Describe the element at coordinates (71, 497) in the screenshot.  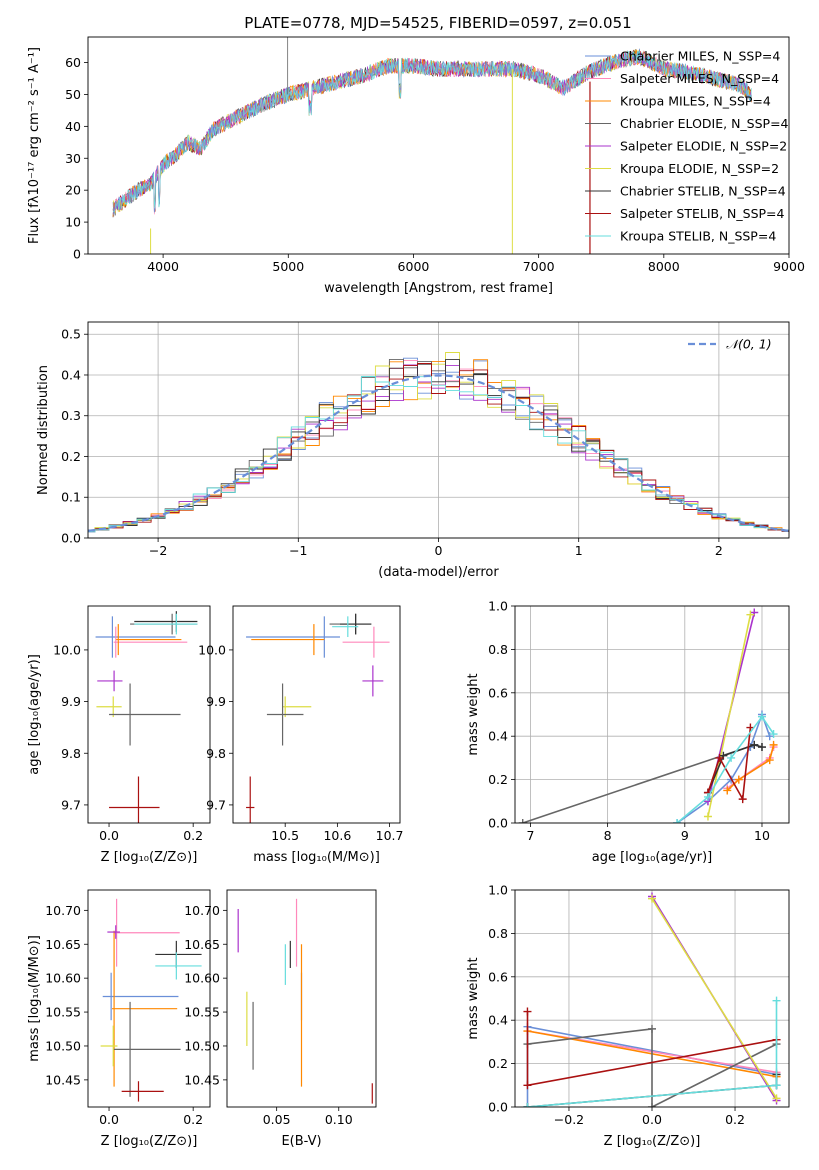
I see `y-tick-label: 0.1` at that location.